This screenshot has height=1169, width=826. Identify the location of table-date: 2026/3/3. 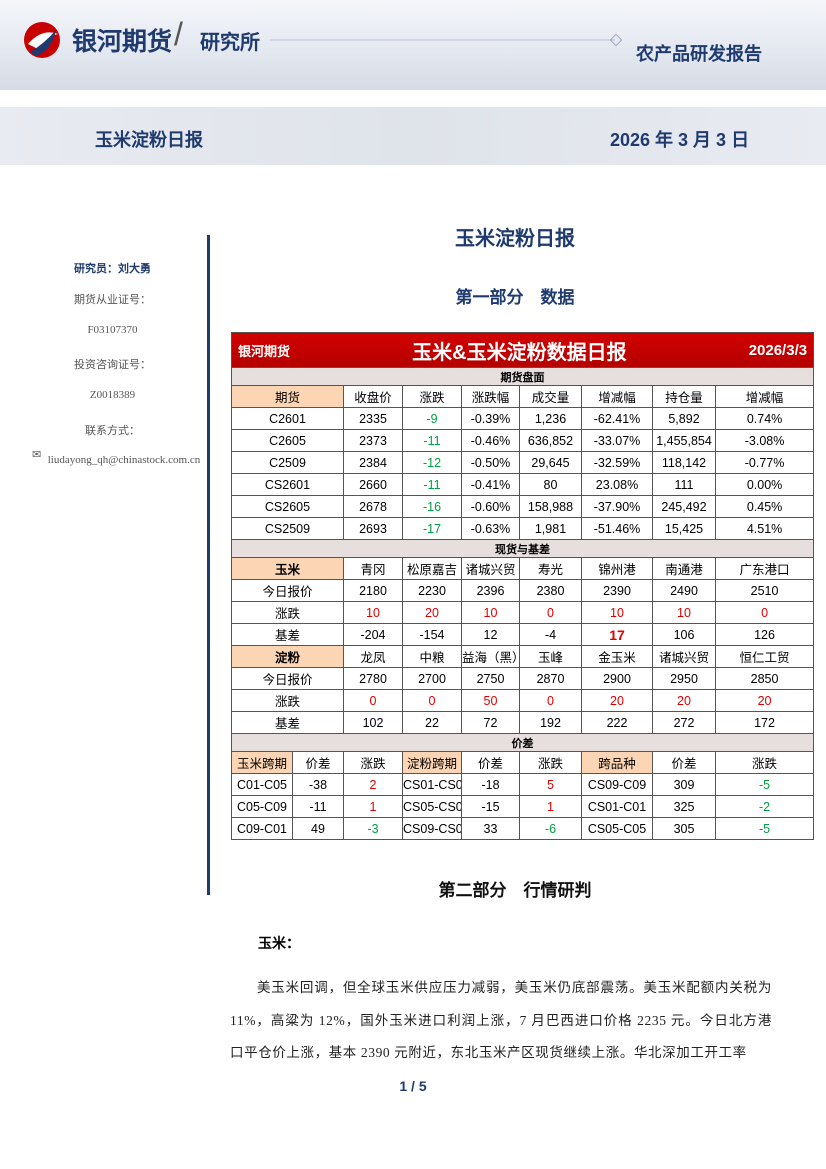
(778, 350).